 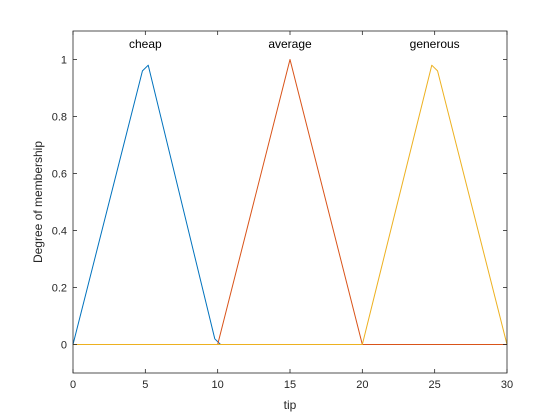 I want to click on x-tick-label: 25, so click(x=435, y=385).